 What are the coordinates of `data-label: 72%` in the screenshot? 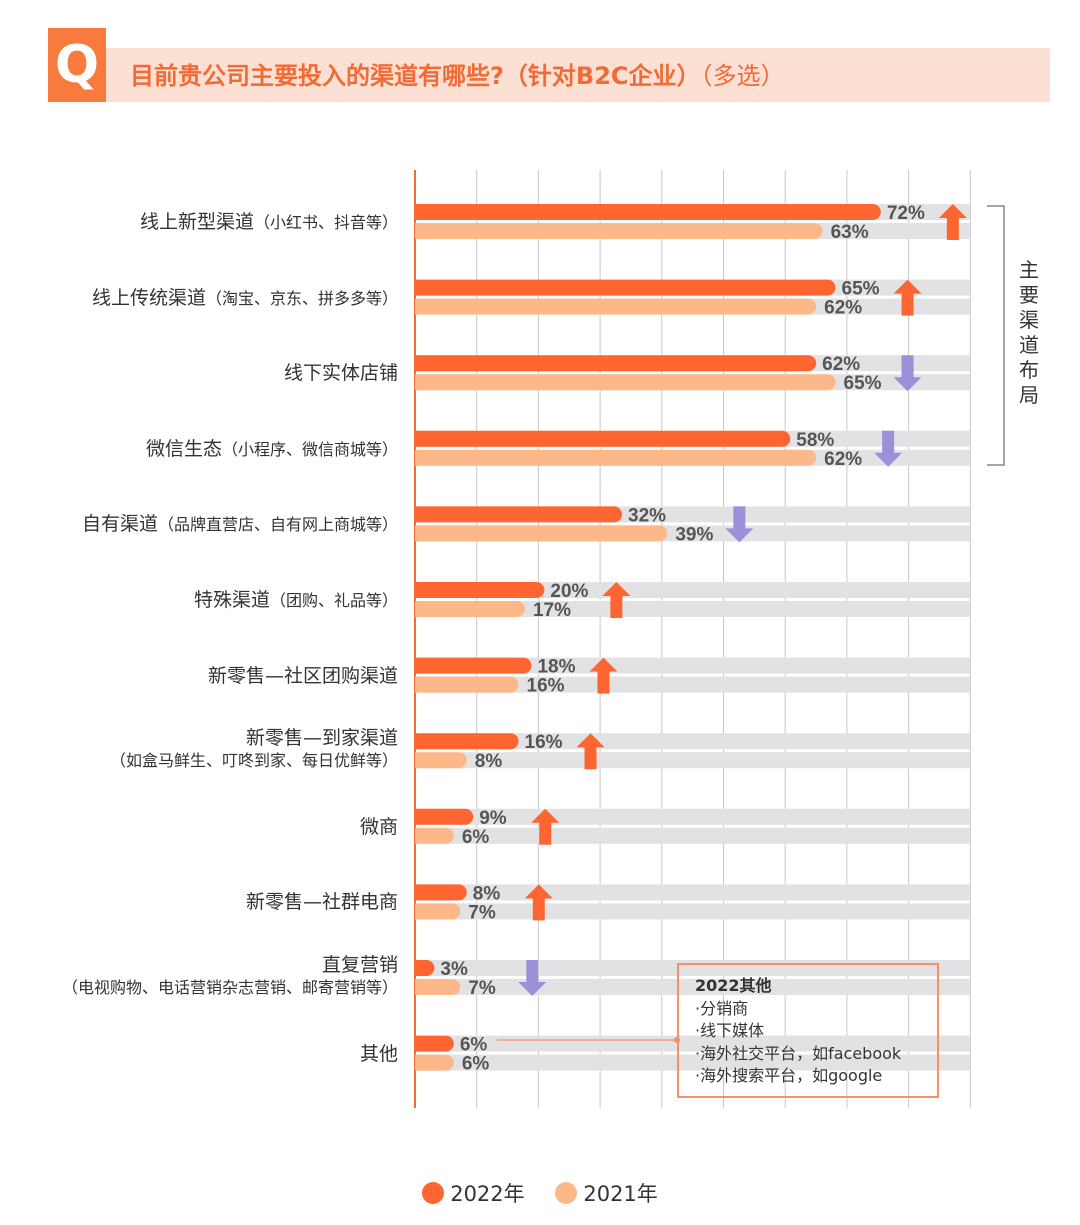 It's located at (906, 213).